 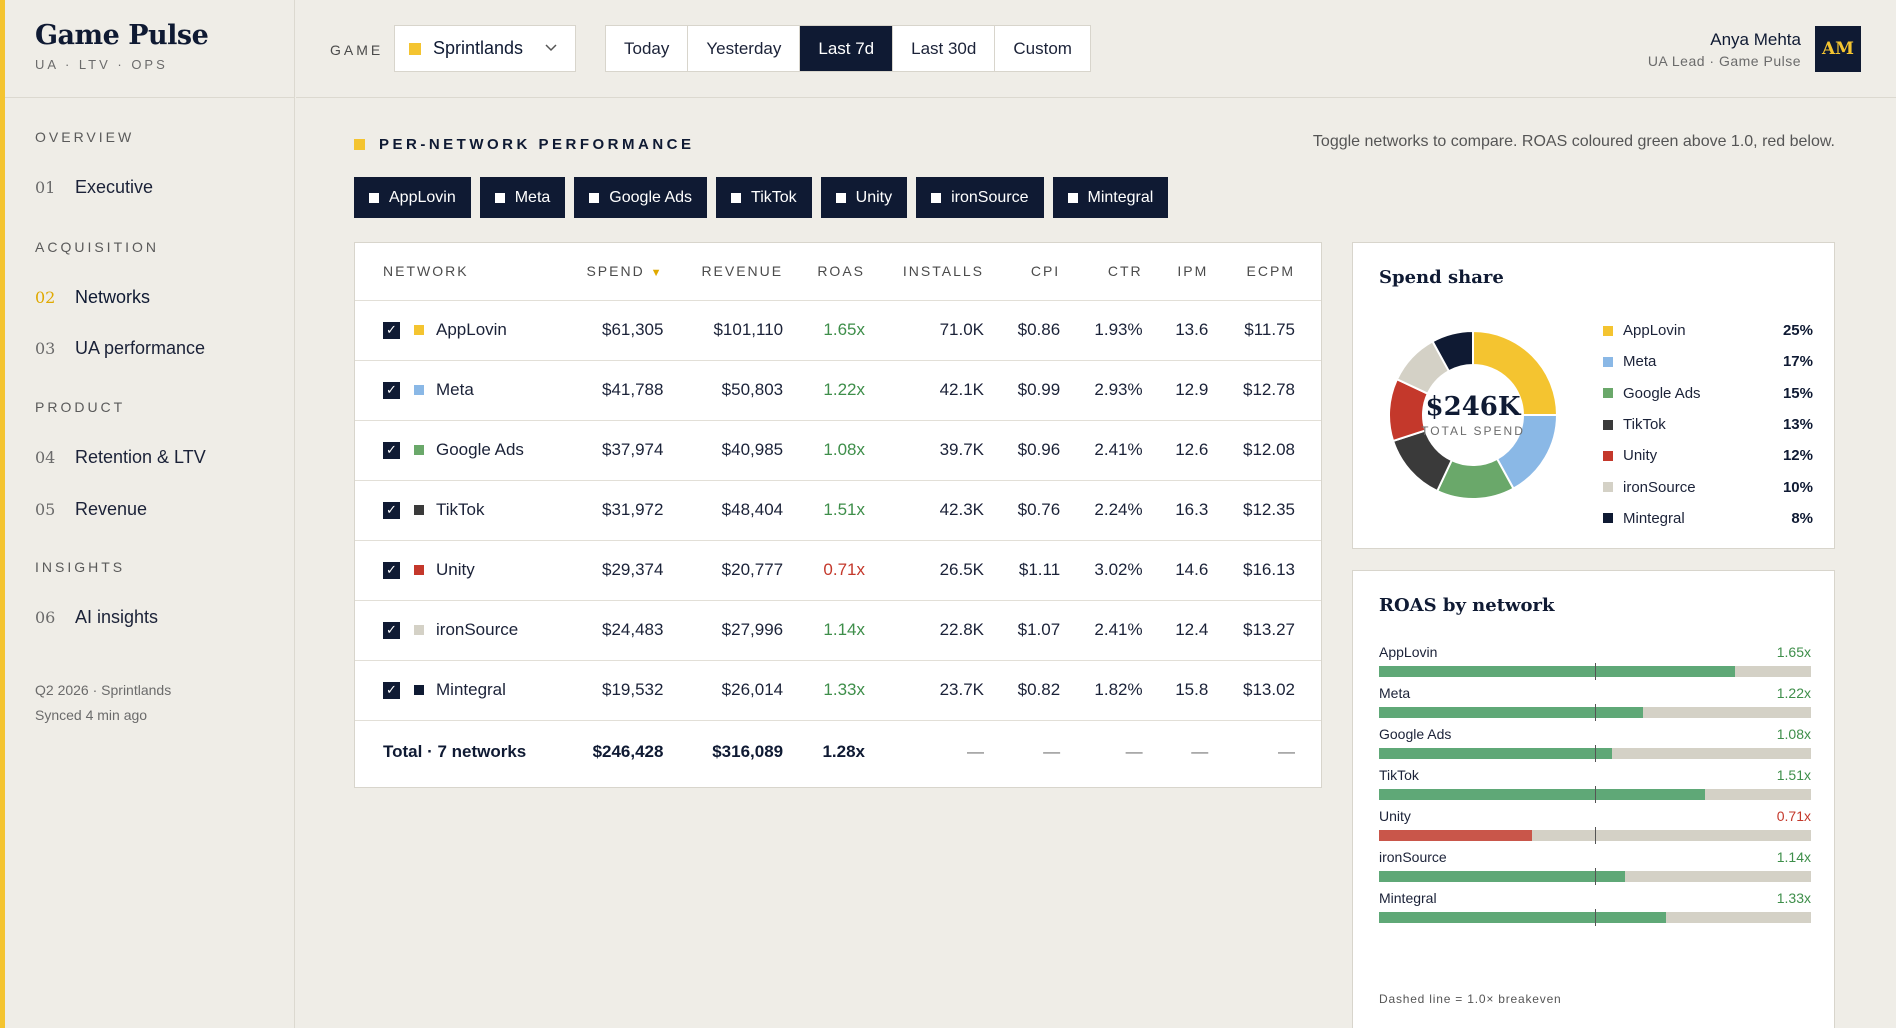 What do you see at coordinates (537, 144) in the screenshot?
I see `section-title: PER-NETWORK PERFORMANCE` at bounding box center [537, 144].